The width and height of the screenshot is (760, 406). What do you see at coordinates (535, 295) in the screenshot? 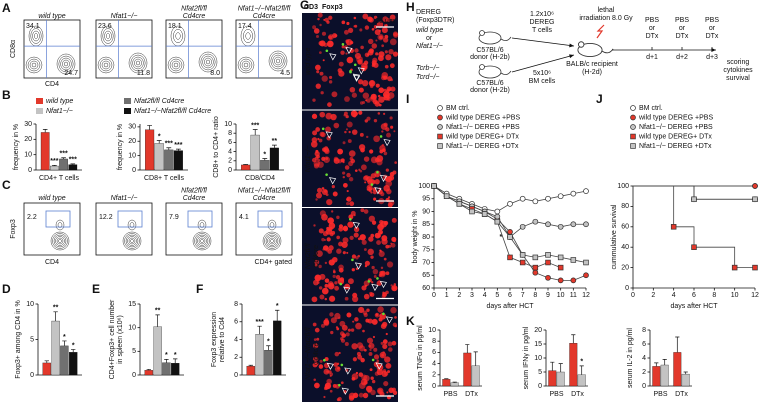
I see `x-tick-label: 8` at bounding box center [535, 295].